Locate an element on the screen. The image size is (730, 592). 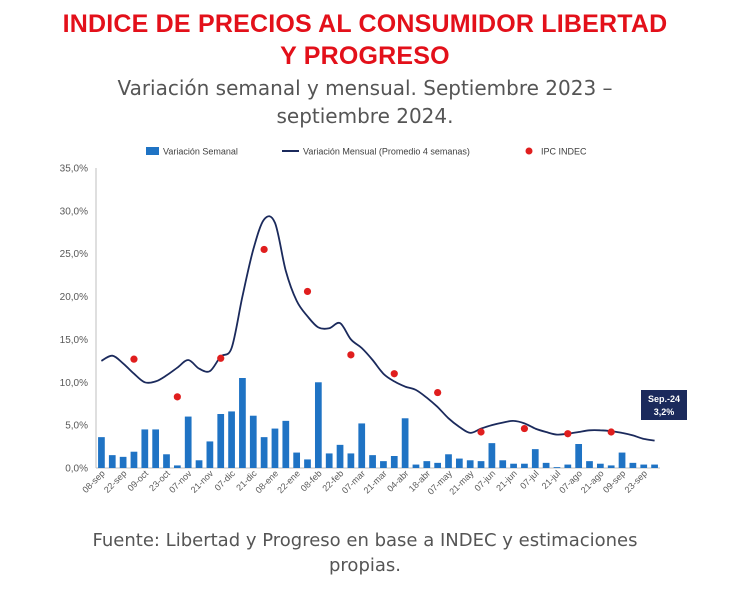
callout-box is located at coordinates (664, 405).